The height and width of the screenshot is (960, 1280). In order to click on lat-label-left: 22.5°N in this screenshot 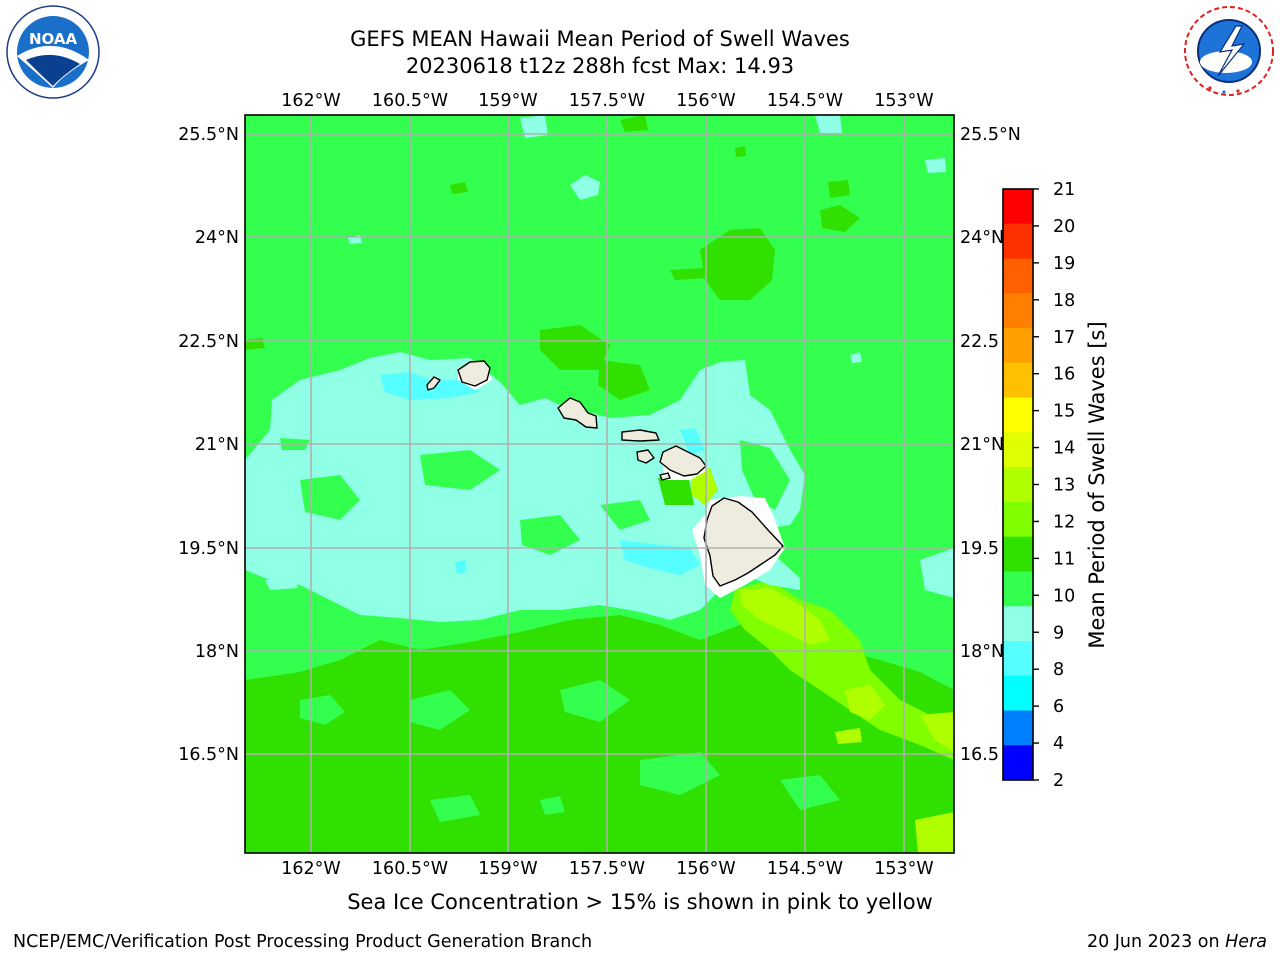, I will do `click(208, 342)`.